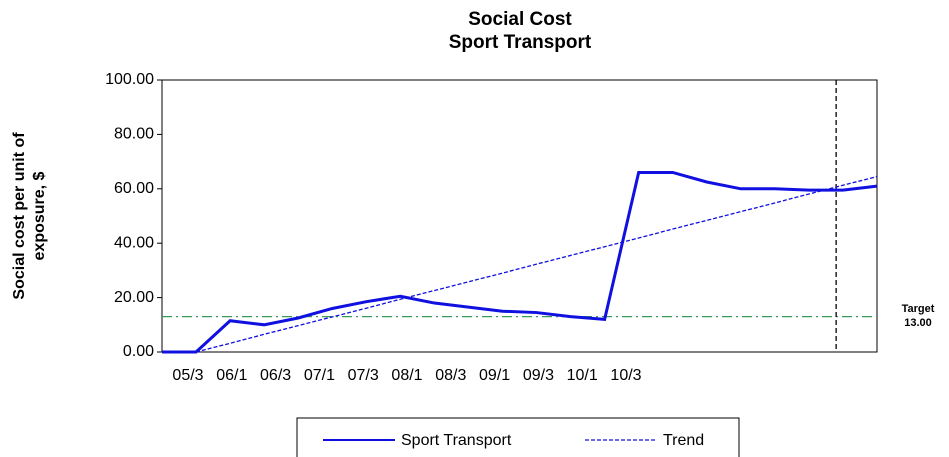  I want to click on y-label-line: Social cost per unit of, so click(19, 216).